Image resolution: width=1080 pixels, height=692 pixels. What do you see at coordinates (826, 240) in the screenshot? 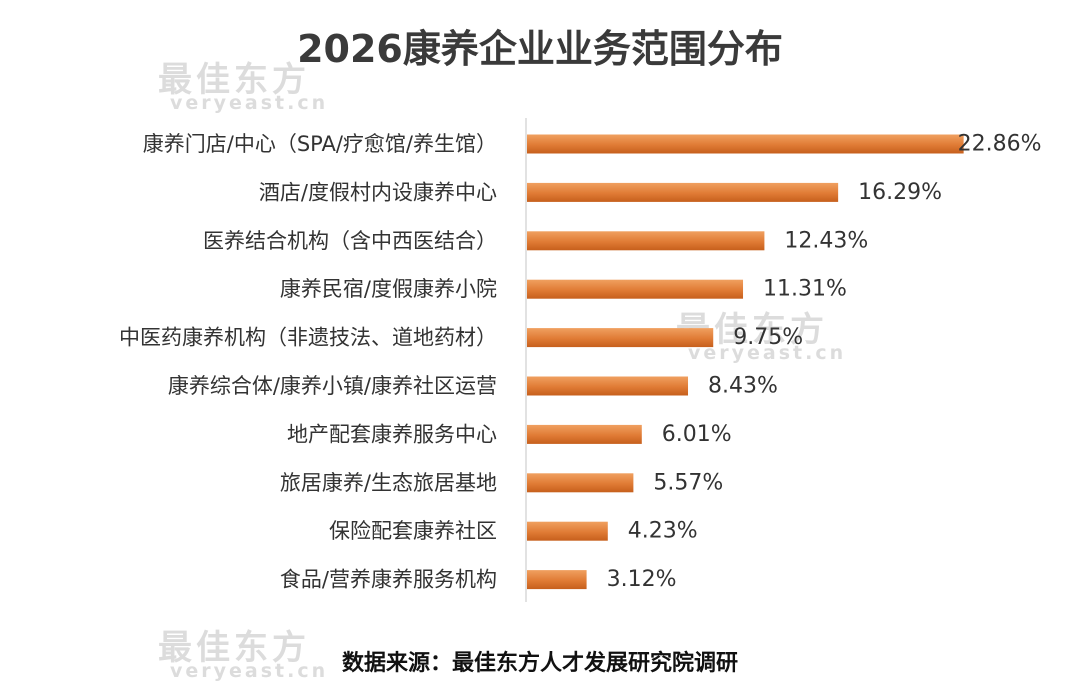
I see `value-label: 12.43%` at bounding box center [826, 240].